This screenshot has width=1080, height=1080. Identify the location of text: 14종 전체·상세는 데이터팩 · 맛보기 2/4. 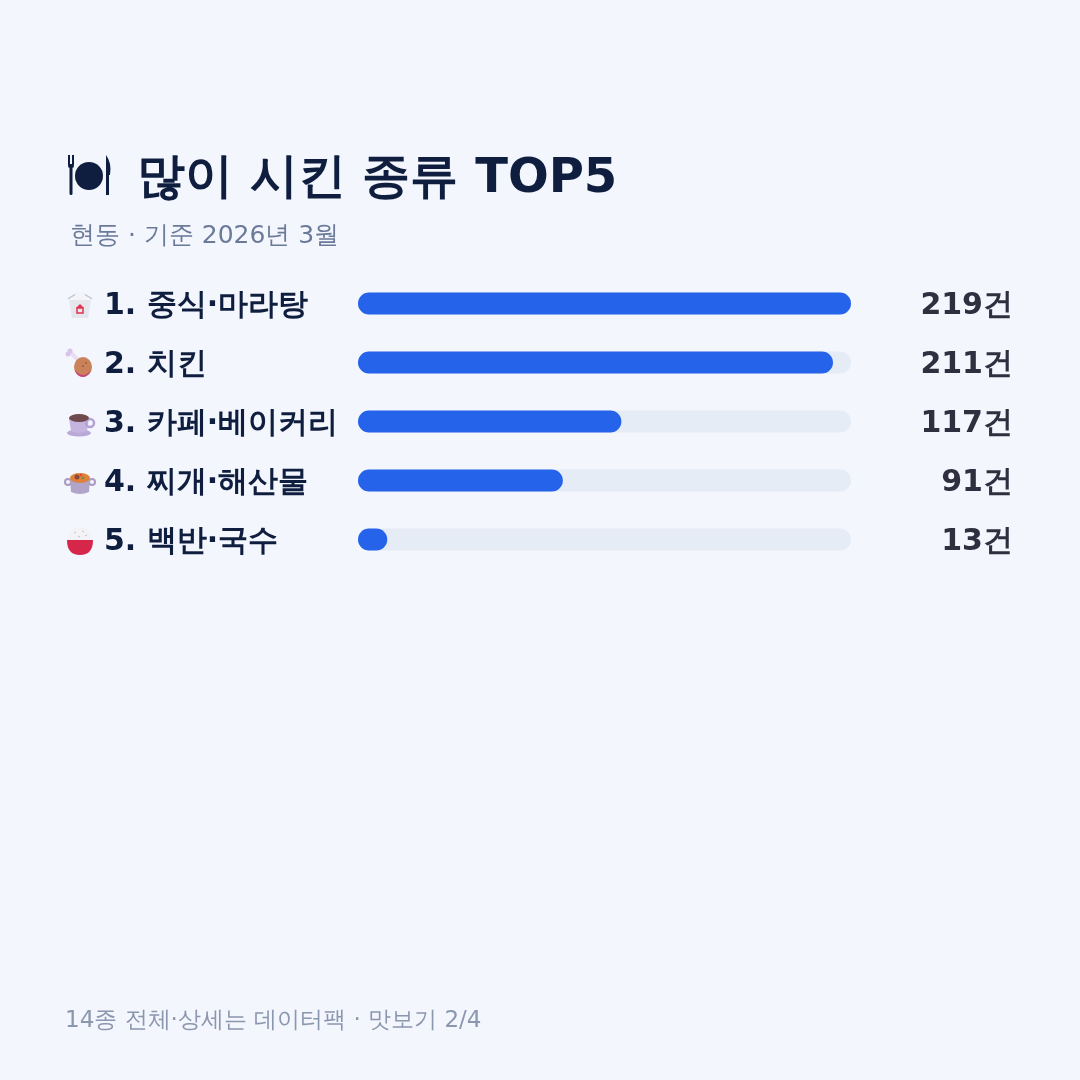
(273, 1018).